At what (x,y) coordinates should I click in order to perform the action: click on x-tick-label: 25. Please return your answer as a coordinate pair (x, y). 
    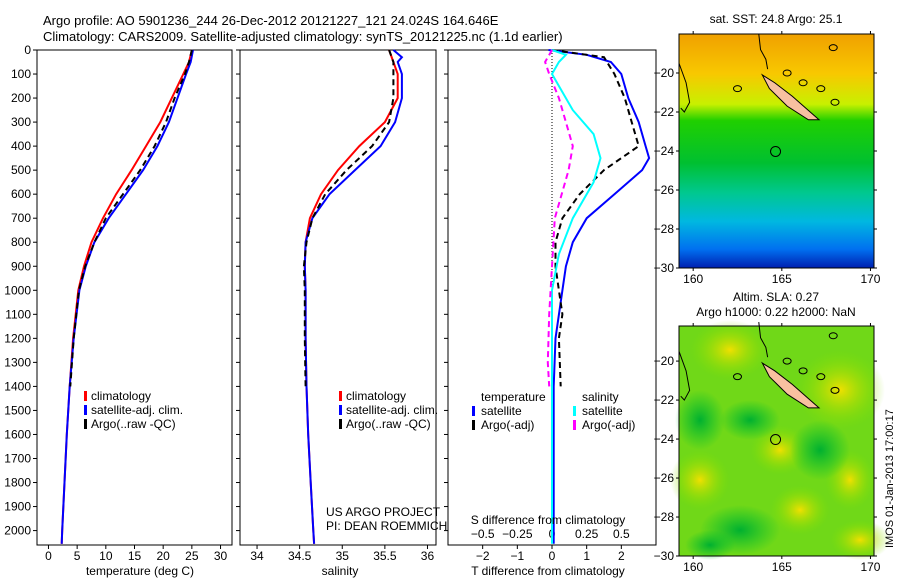
    Looking at the image, I should click on (192, 556).